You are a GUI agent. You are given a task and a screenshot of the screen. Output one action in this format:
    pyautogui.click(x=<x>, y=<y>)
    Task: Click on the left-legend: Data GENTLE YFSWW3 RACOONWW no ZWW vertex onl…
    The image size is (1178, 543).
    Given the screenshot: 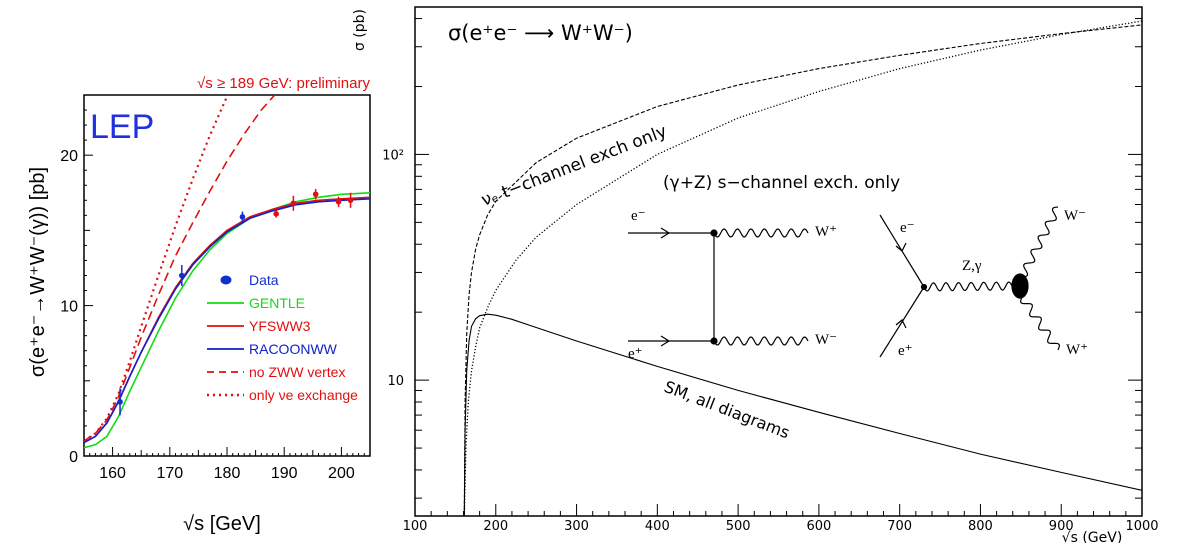 What is the action you would take?
    pyautogui.click(x=282, y=337)
    